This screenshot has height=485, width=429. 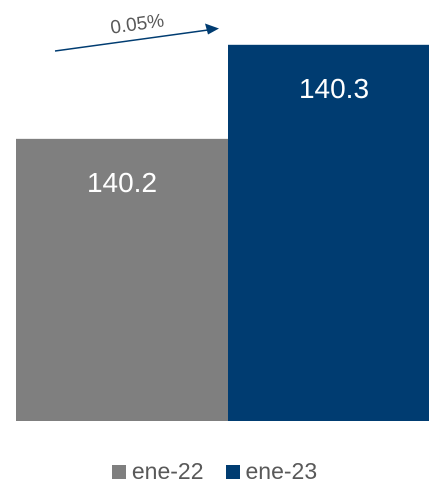 I want to click on change-arrow-head, so click(x=212, y=29).